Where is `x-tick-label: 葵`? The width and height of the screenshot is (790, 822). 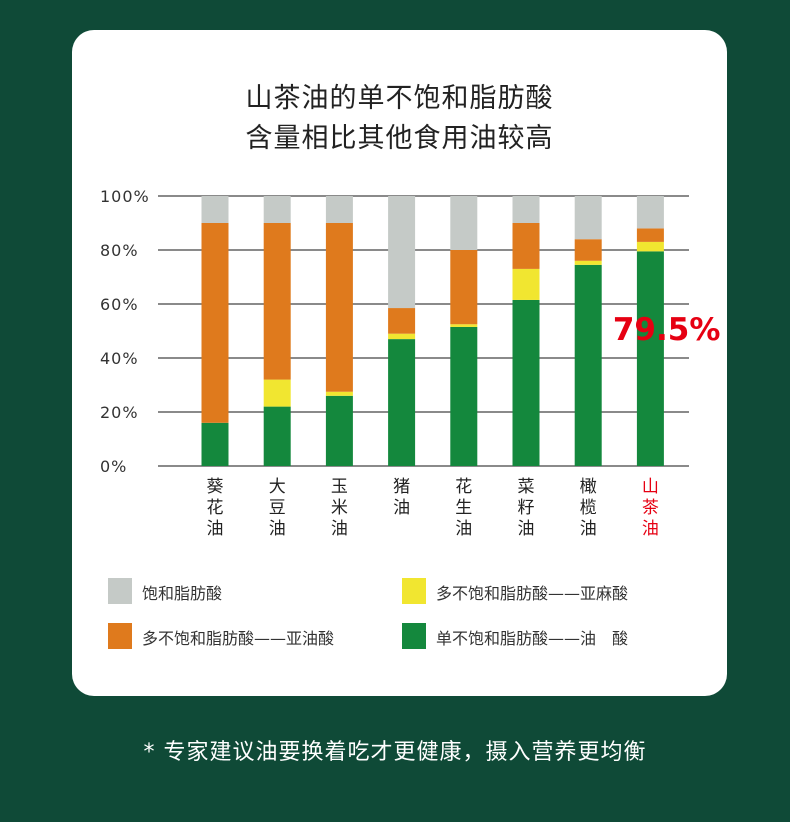 x-tick-label: 葵 is located at coordinates (215, 487).